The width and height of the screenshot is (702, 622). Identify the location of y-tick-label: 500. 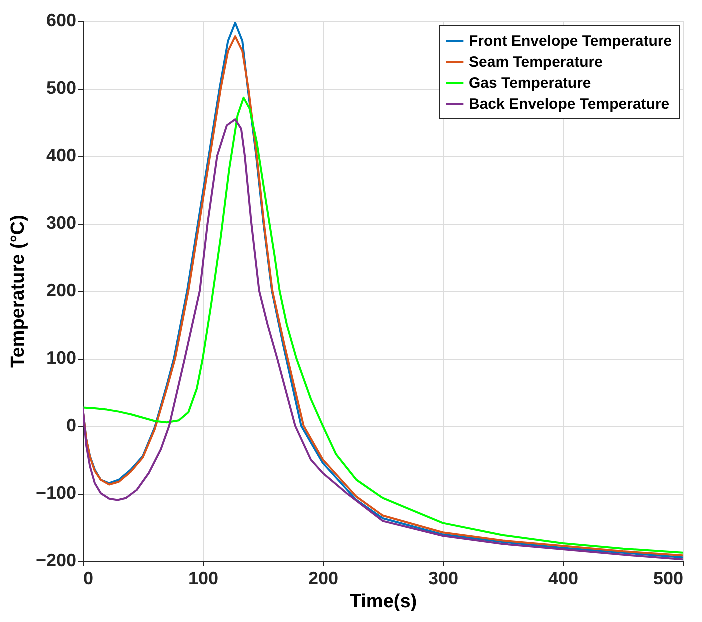
(61, 88).